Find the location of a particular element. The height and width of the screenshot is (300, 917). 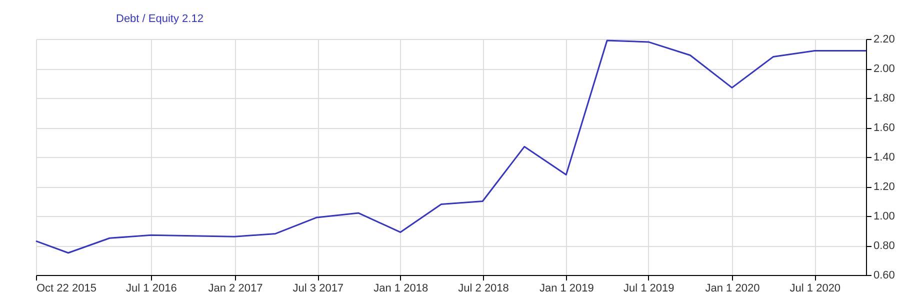

x-tick-label: Jul 1 2016 is located at coordinates (151, 288).